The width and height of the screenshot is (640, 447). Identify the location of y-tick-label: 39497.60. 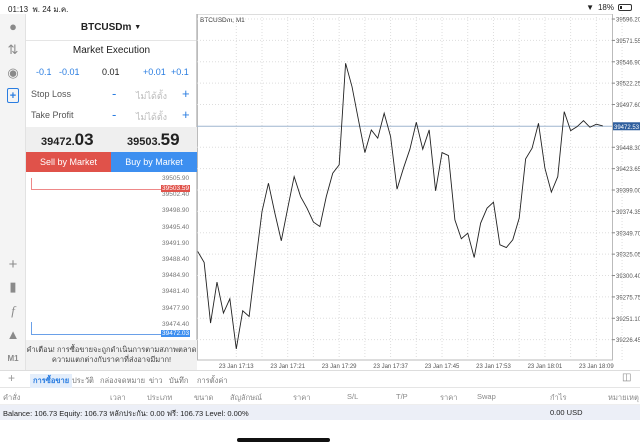
(628, 106).